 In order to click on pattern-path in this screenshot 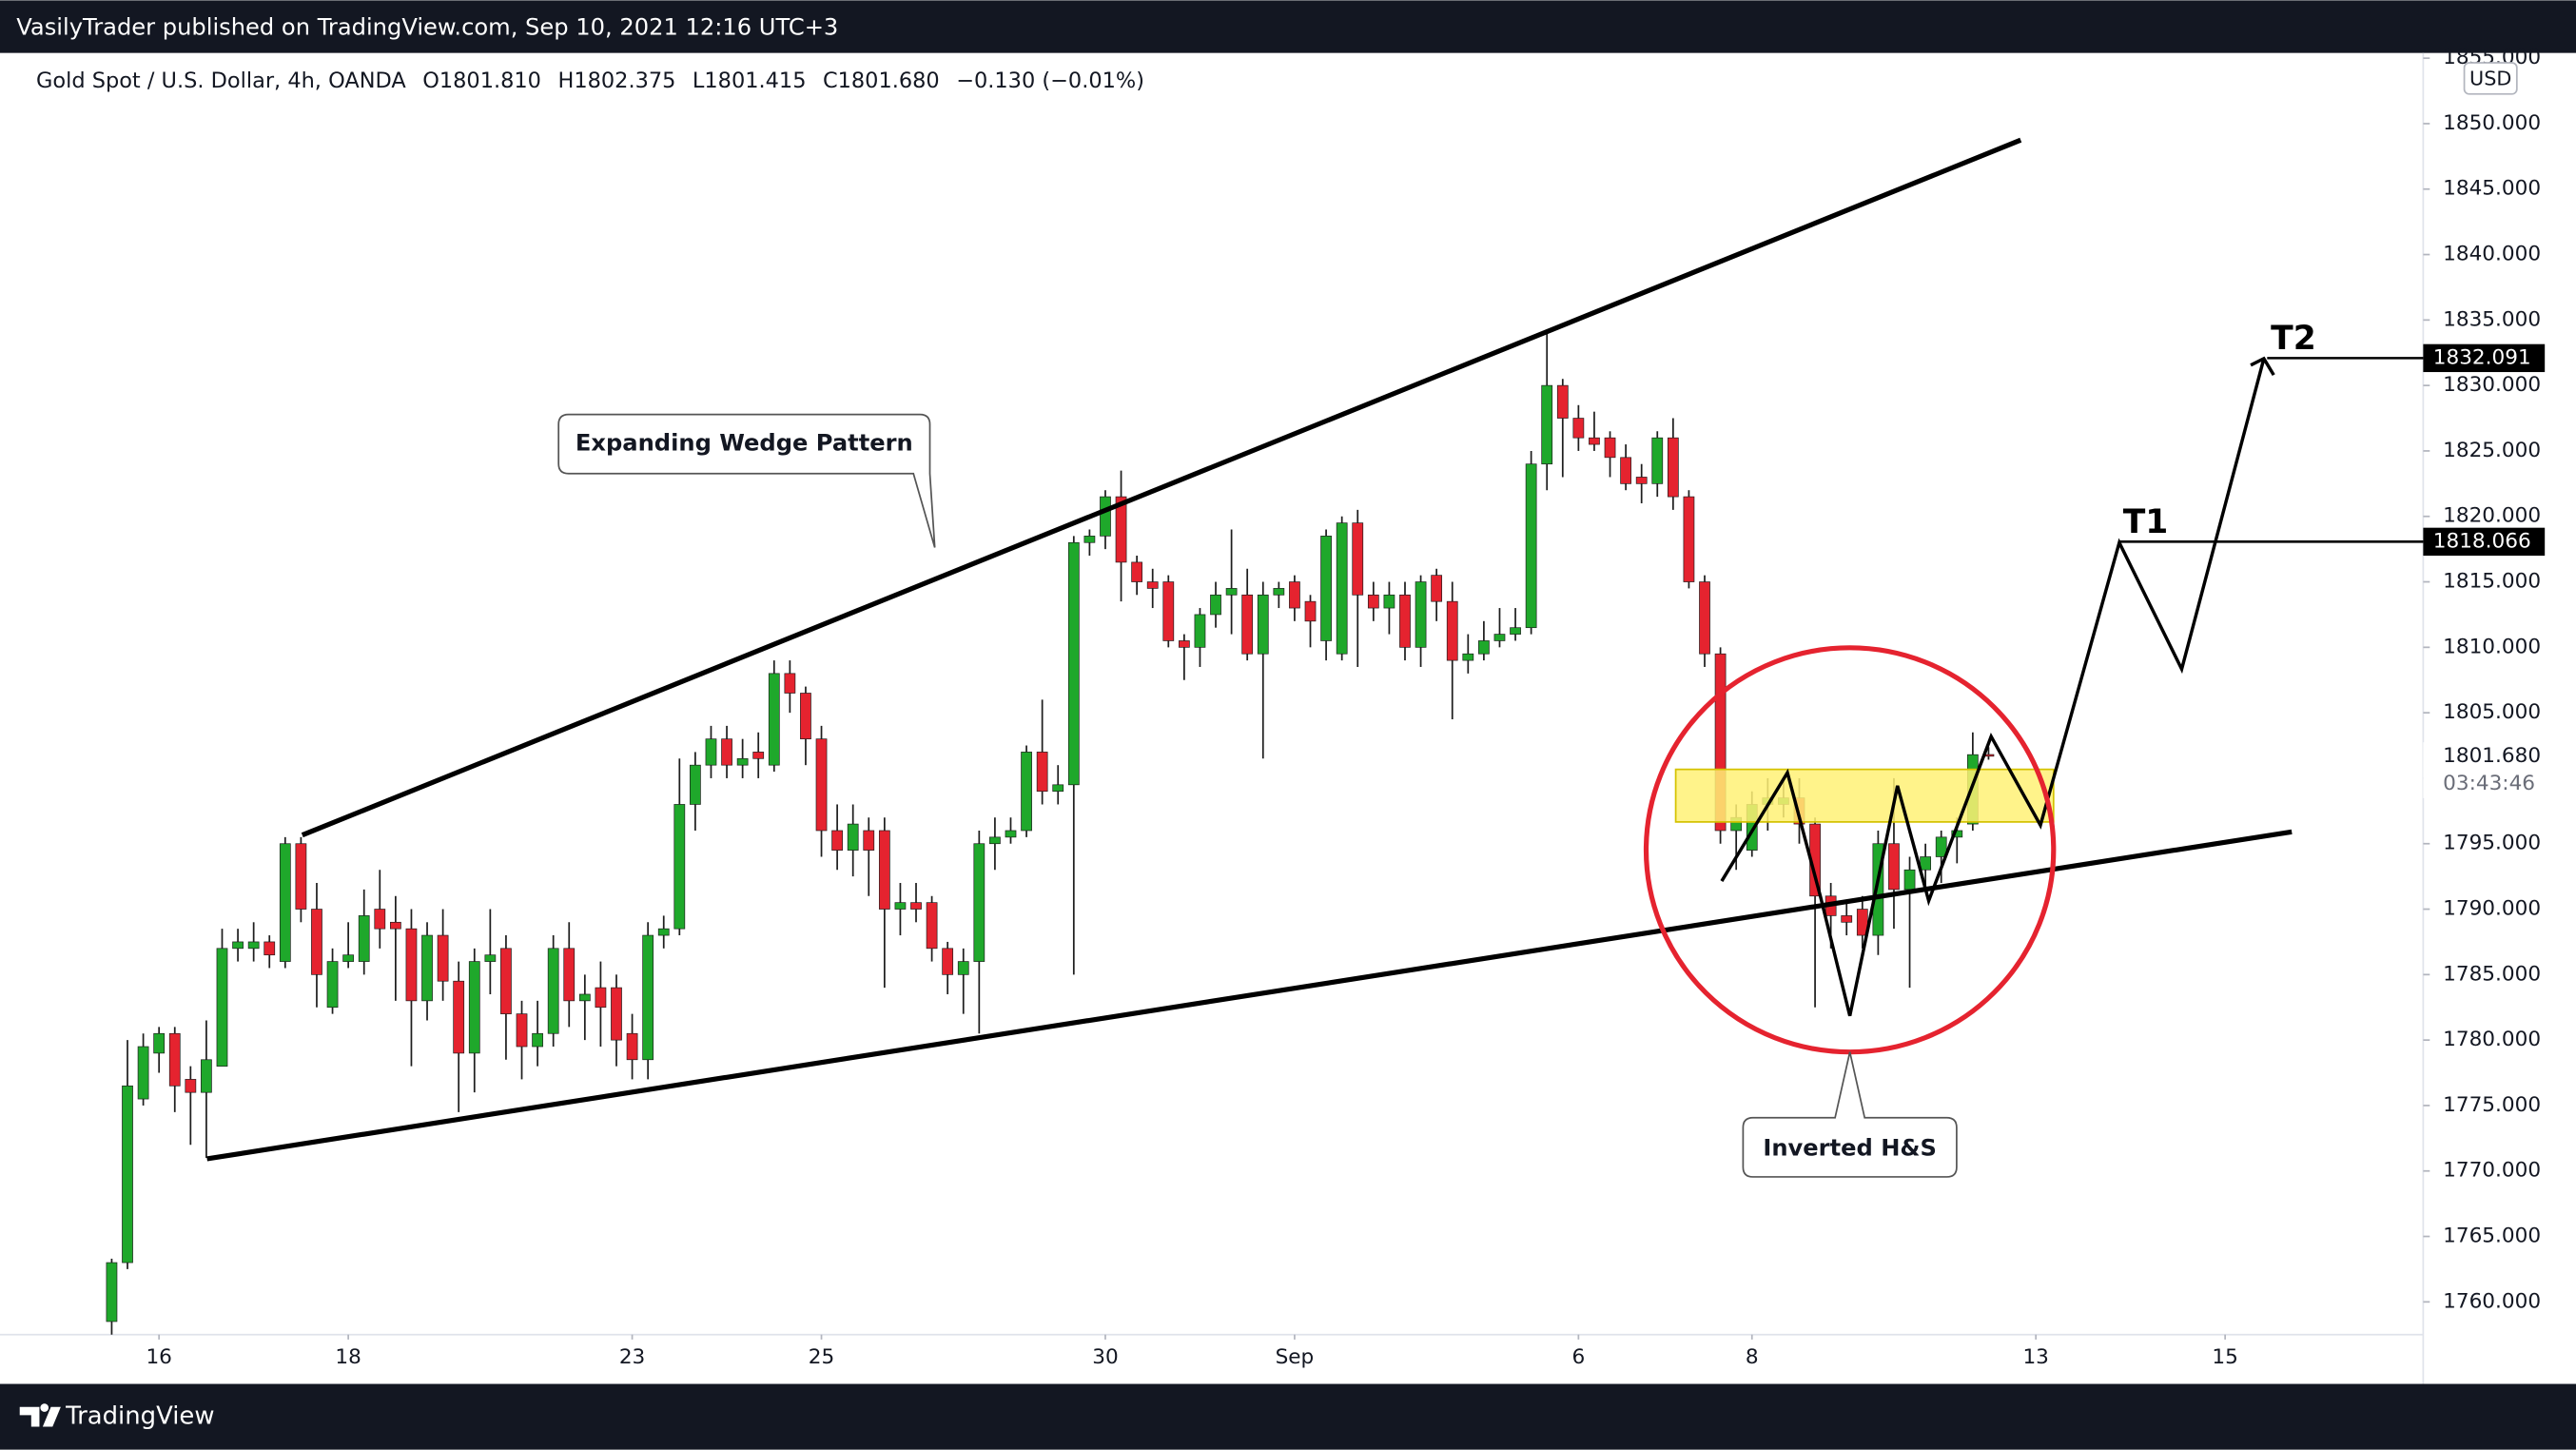, I will do `click(1993, 687)`.